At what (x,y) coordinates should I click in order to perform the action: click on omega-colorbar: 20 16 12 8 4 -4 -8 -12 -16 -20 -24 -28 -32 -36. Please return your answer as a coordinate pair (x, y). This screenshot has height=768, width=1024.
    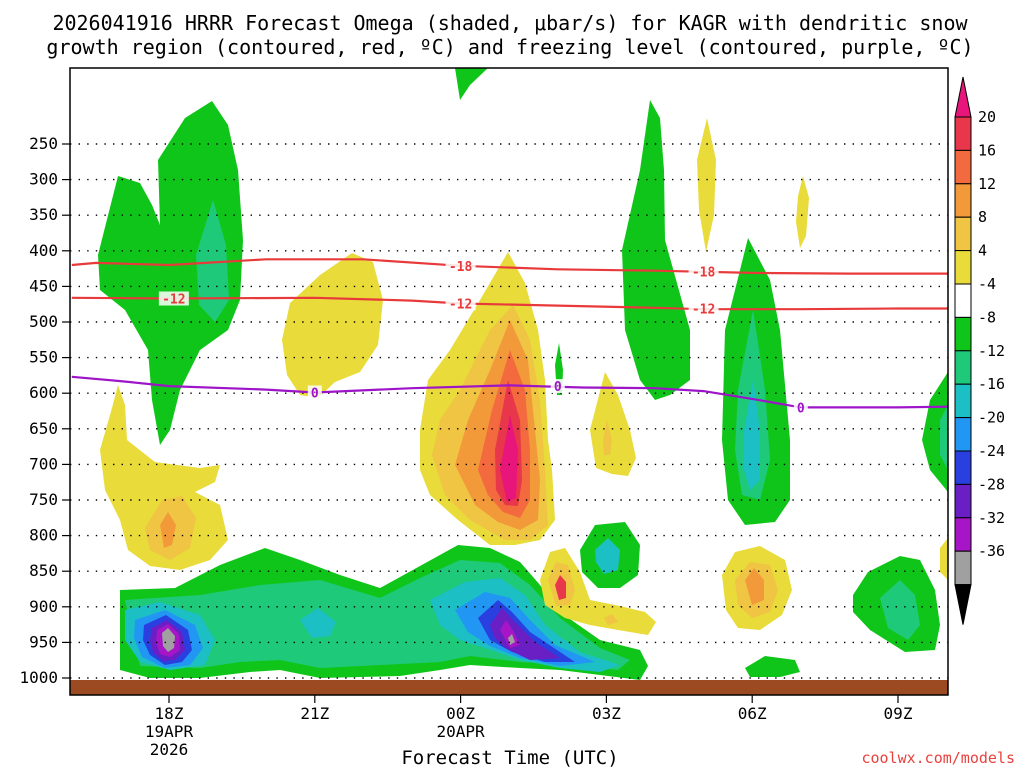
    Looking at the image, I should click on (979, 350).